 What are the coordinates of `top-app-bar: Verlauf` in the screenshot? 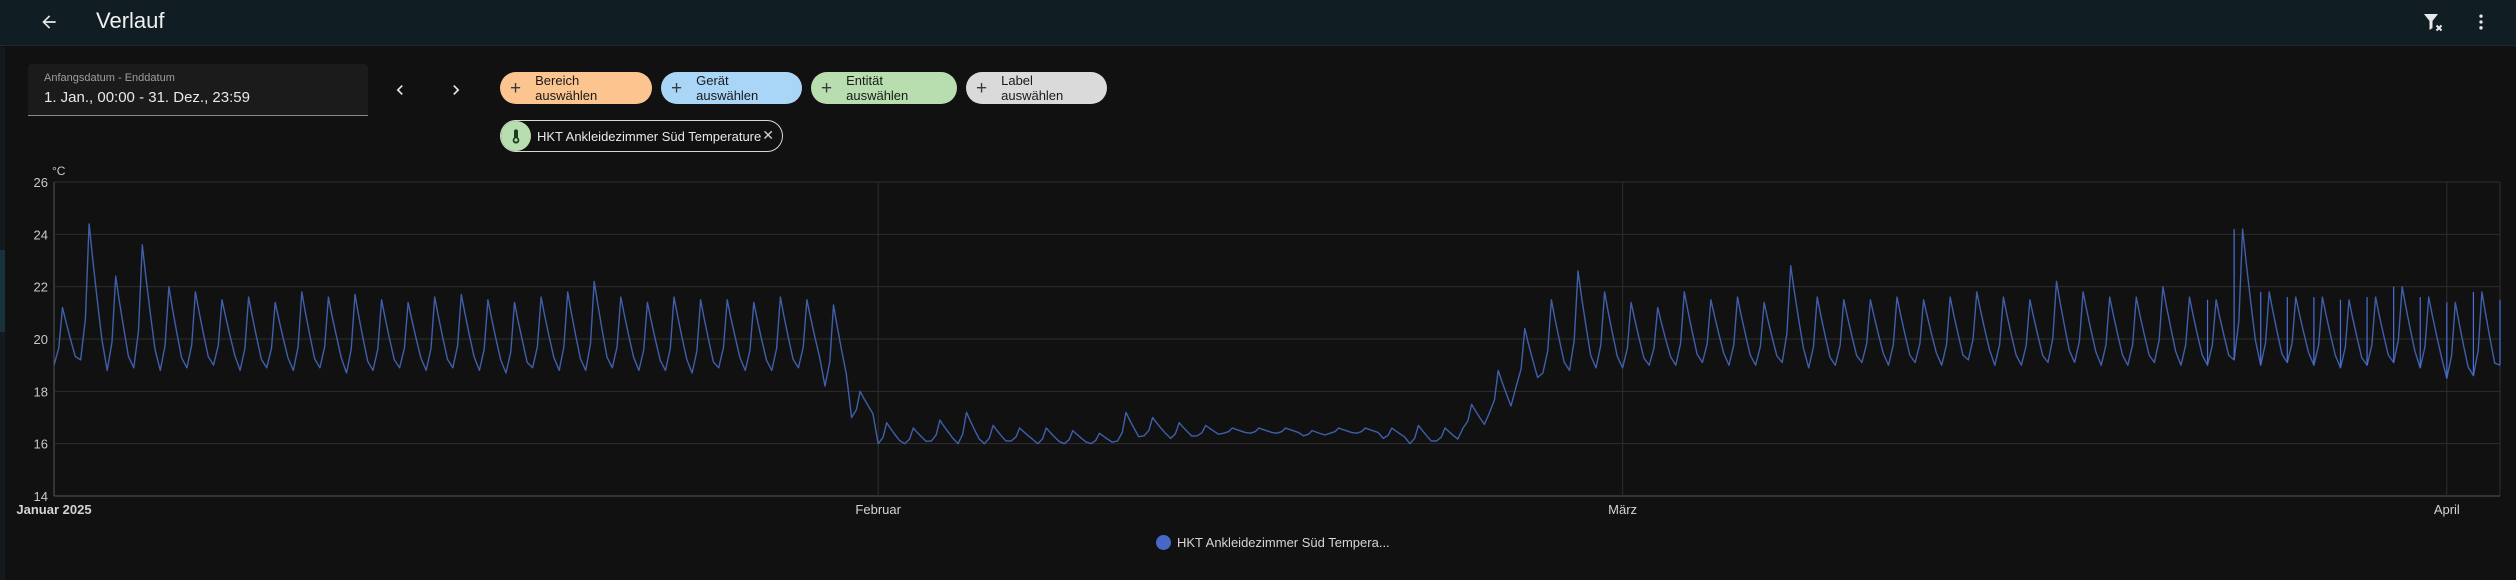 It's located at (1258, 23).